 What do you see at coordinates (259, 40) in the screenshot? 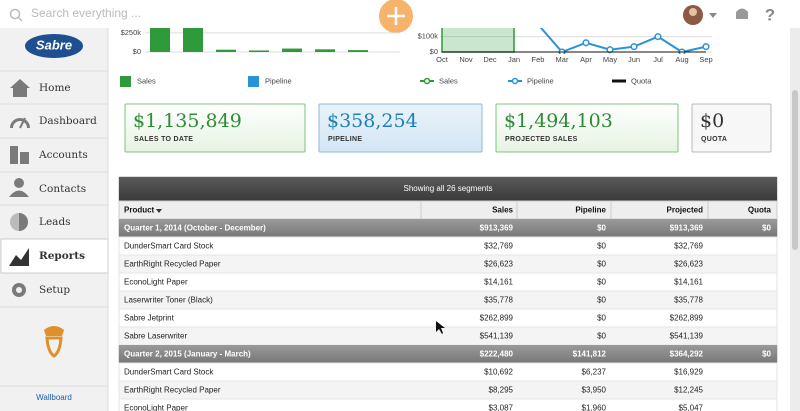
I see `bar-plot` at bounding box center [259, 40].